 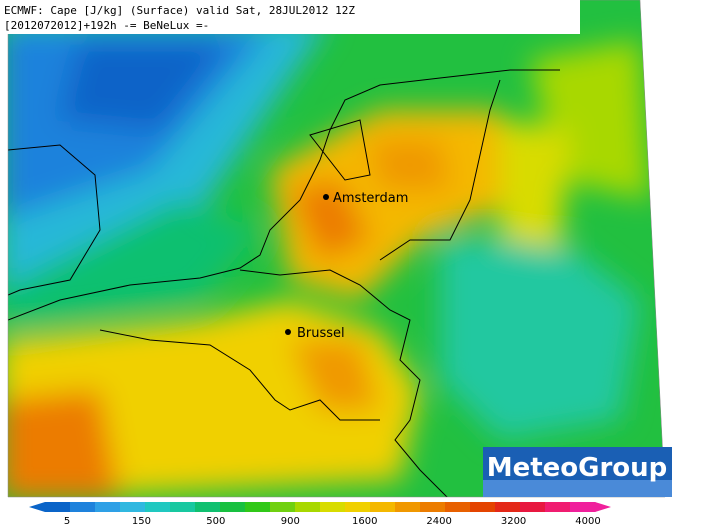 I want to click on header-box, so click(x=290, y=17).